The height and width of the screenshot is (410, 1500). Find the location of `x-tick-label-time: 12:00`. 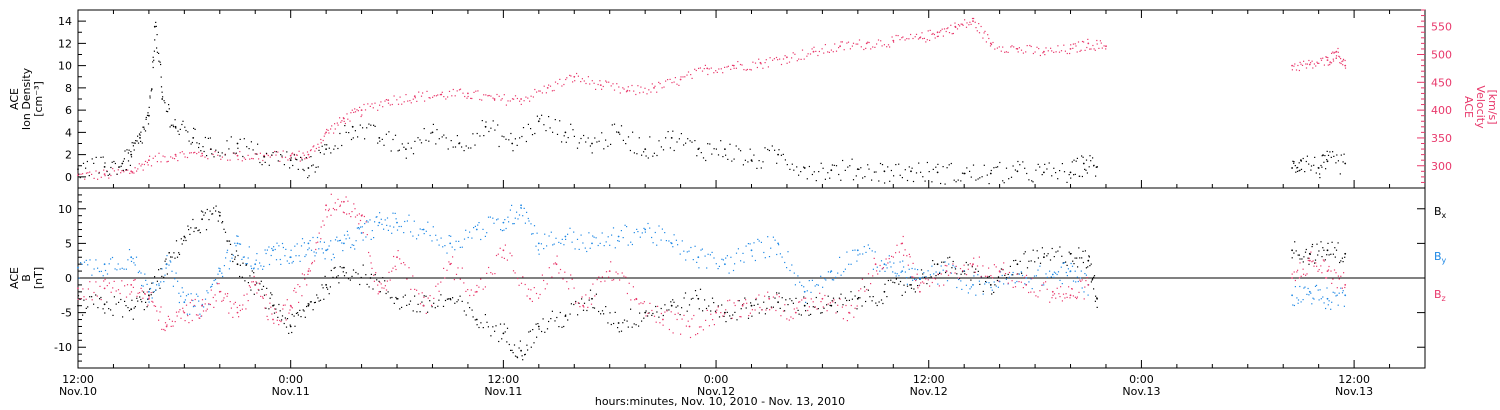

x-tick-label-time: 12:00 is located at coordinates (929, 379).